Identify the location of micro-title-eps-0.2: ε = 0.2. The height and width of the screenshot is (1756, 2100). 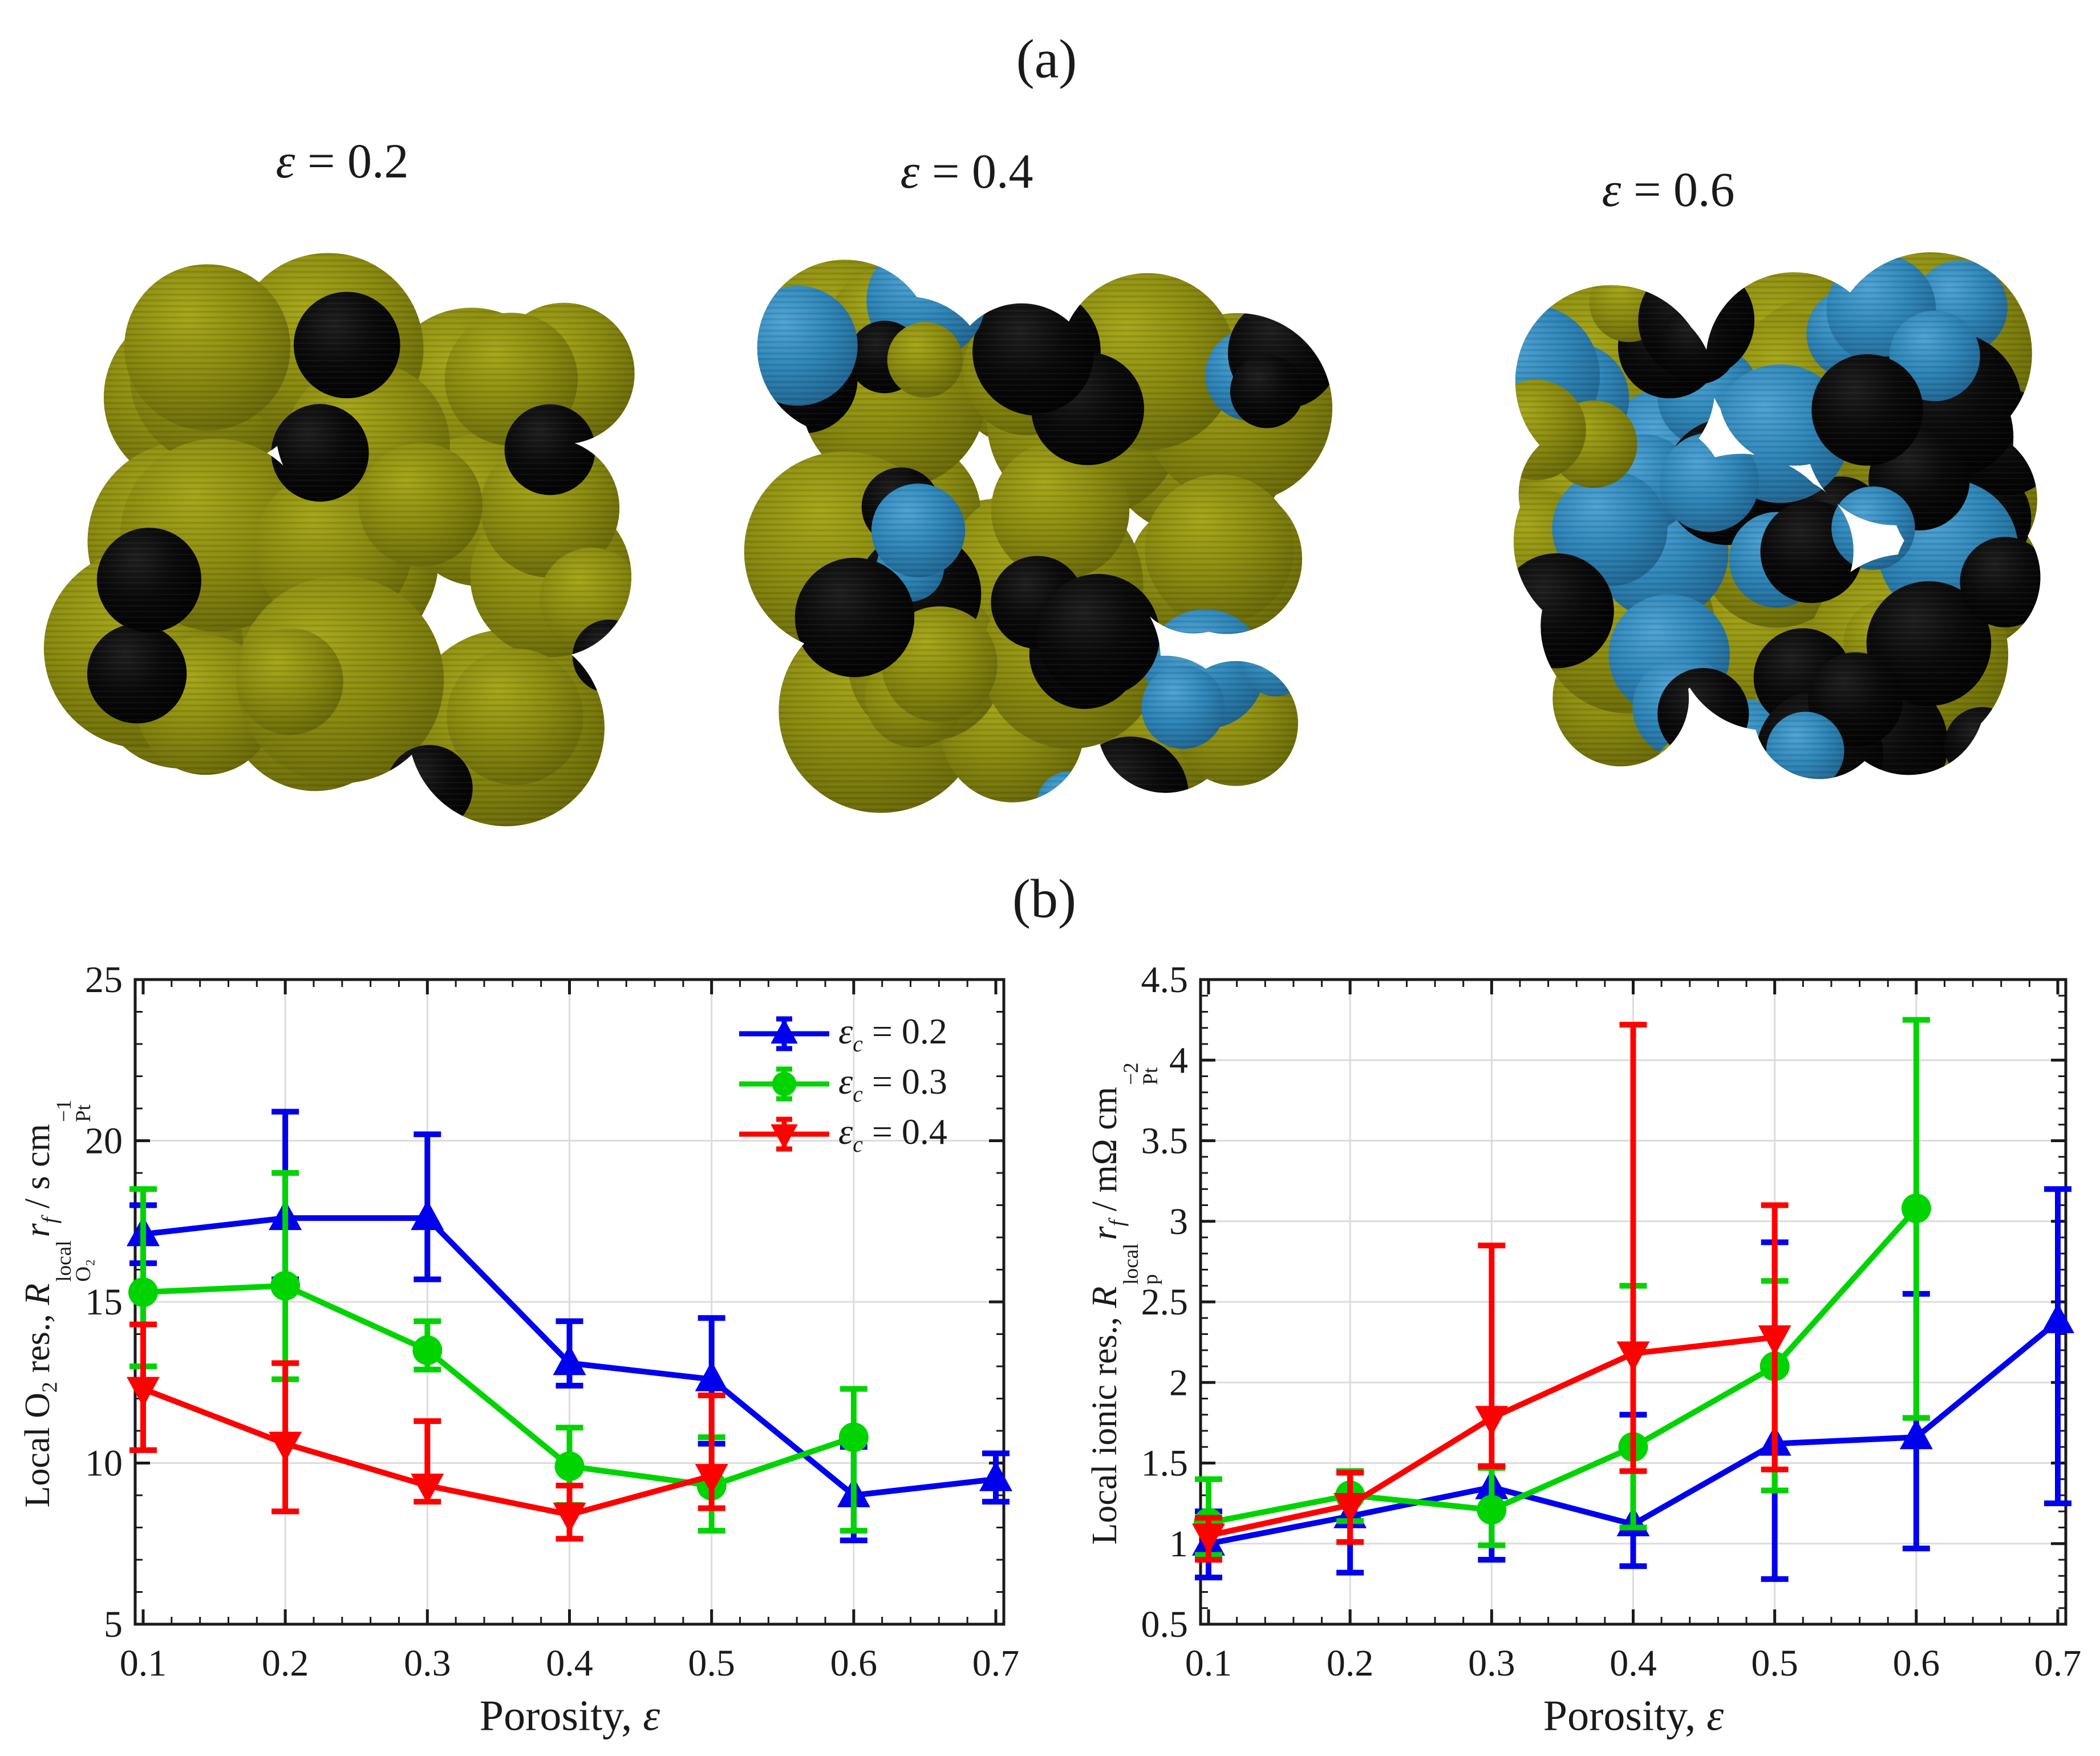
(342, 160).